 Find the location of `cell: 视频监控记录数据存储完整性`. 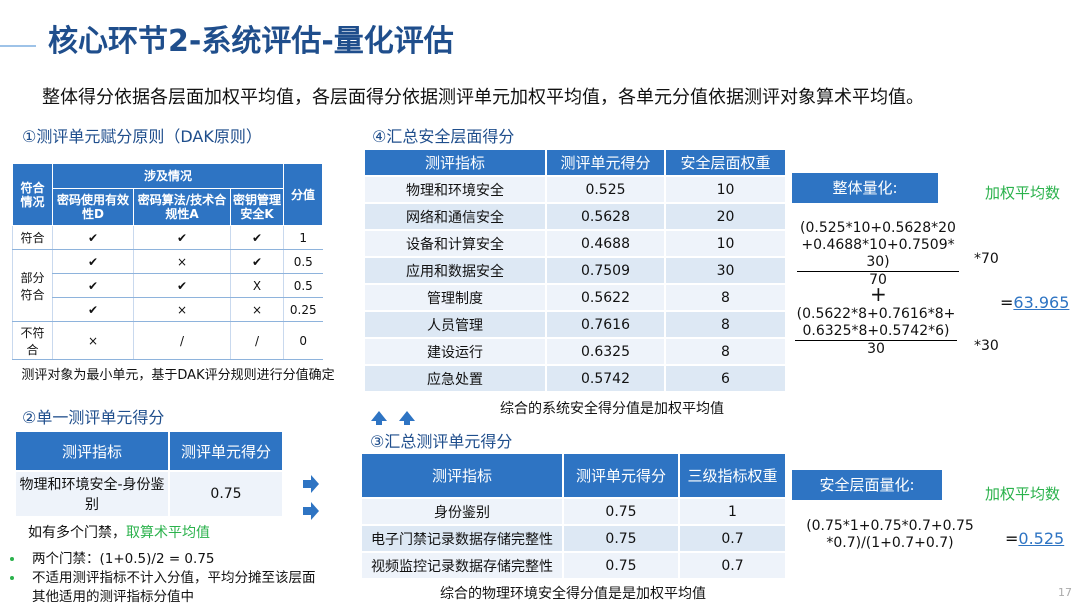

cell: 视频监控记录数据存储完整性 is located at coordinates (462, 565).